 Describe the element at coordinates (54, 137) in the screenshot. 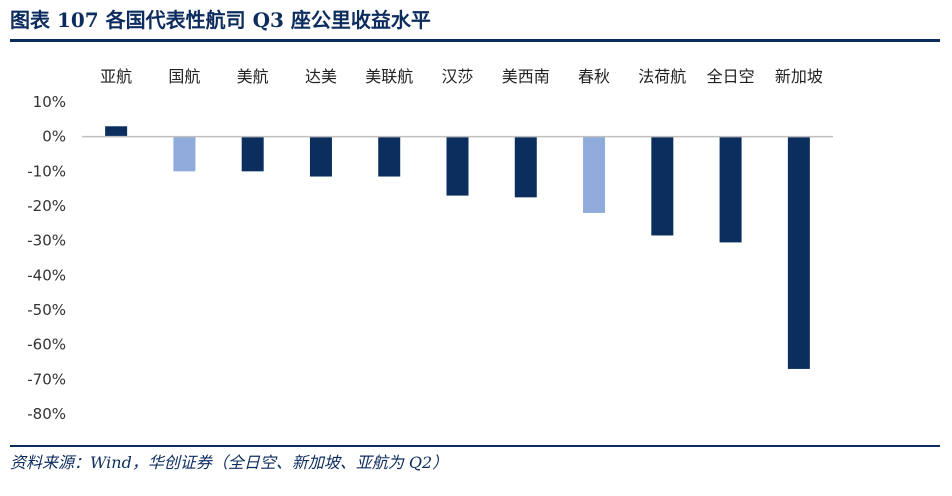

I see `y-tick-label: 0%` at that location.